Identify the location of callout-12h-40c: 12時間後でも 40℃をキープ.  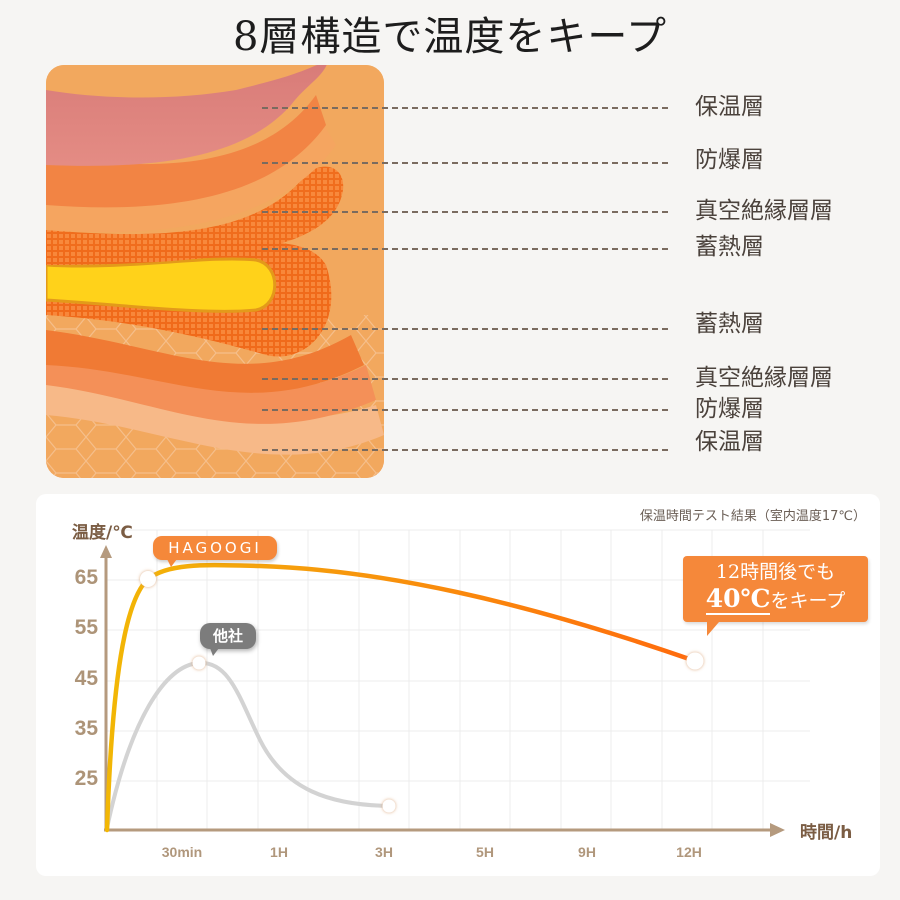
(775, 596).